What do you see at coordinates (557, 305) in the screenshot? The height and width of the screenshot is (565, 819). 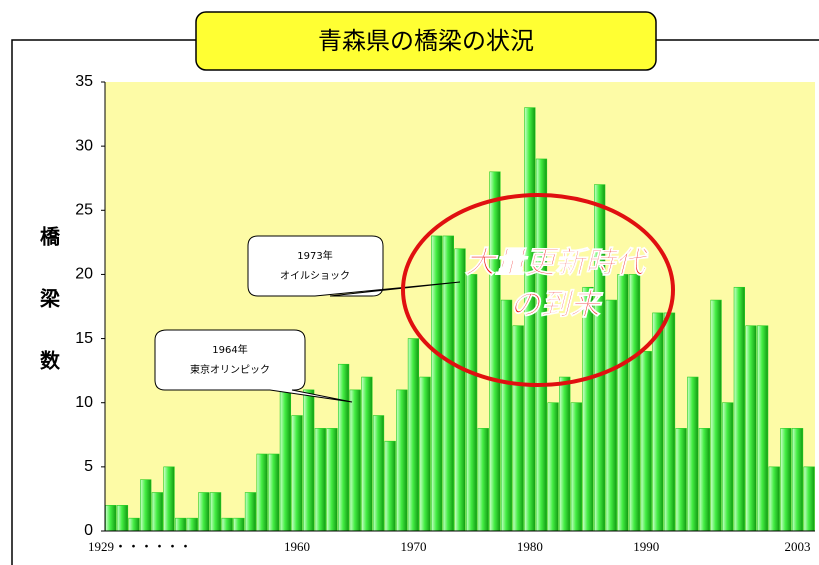 I see `annotation: の到来` at bounding box center [557, 305].